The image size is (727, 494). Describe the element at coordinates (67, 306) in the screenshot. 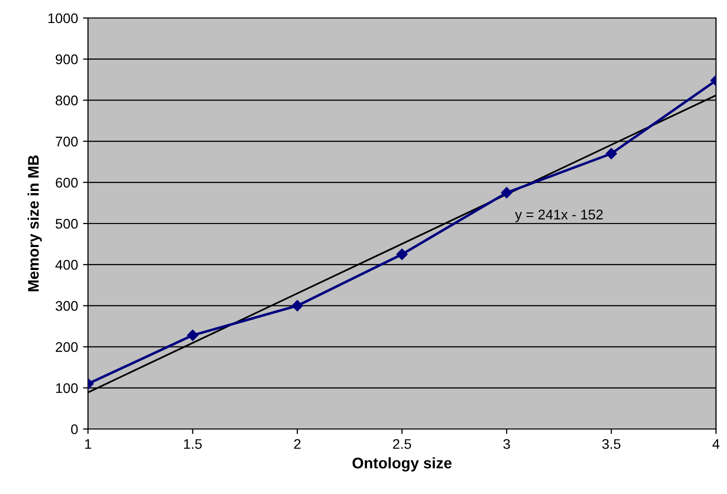

I see `y-tick-label: 300` at that location.